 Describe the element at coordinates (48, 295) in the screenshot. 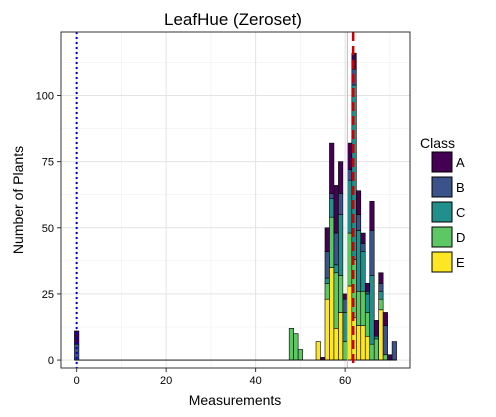

I see `y-tick-label: 25` at that location.